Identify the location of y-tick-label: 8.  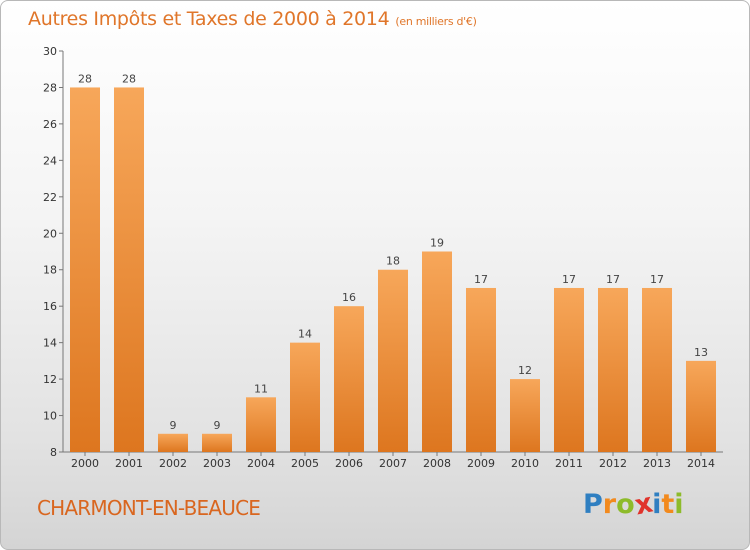
(53, 452).